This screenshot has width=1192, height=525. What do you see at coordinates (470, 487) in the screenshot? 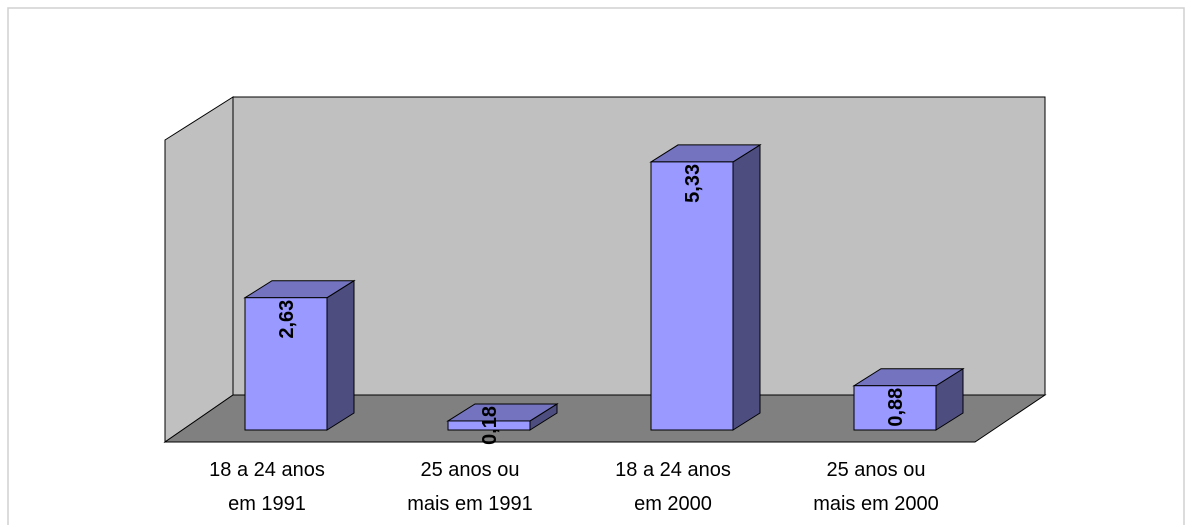
I see `x-tick-label: 25 anos ou mais em 1991` at bounding box center [470, 487].